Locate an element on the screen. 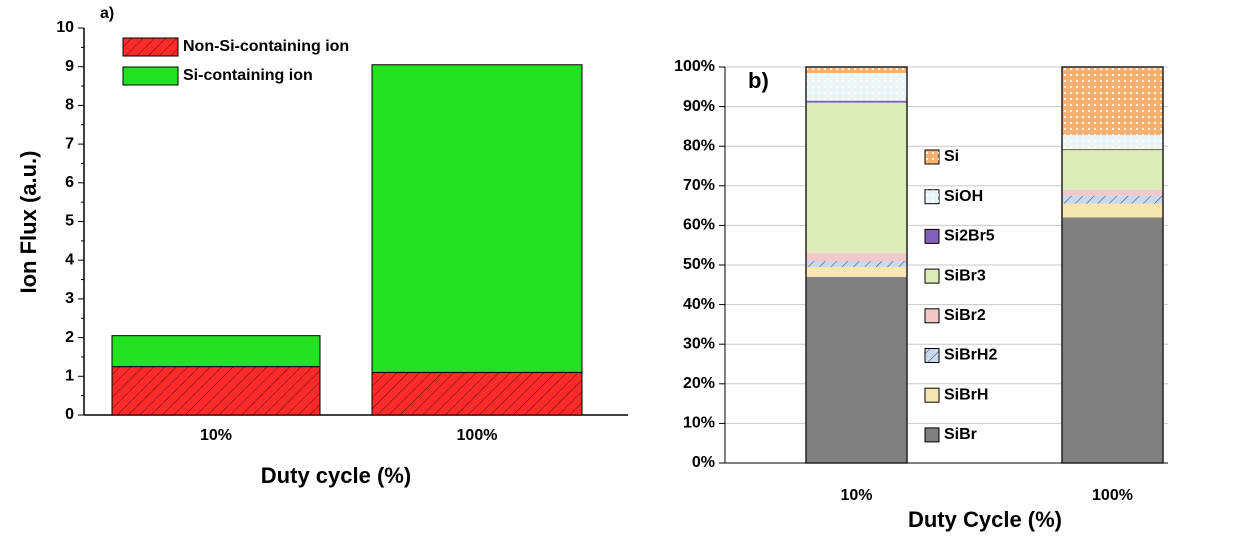 This screenshot has width=1239, height=541. y-tick-label: 30% is located at coordinates (699, 343).